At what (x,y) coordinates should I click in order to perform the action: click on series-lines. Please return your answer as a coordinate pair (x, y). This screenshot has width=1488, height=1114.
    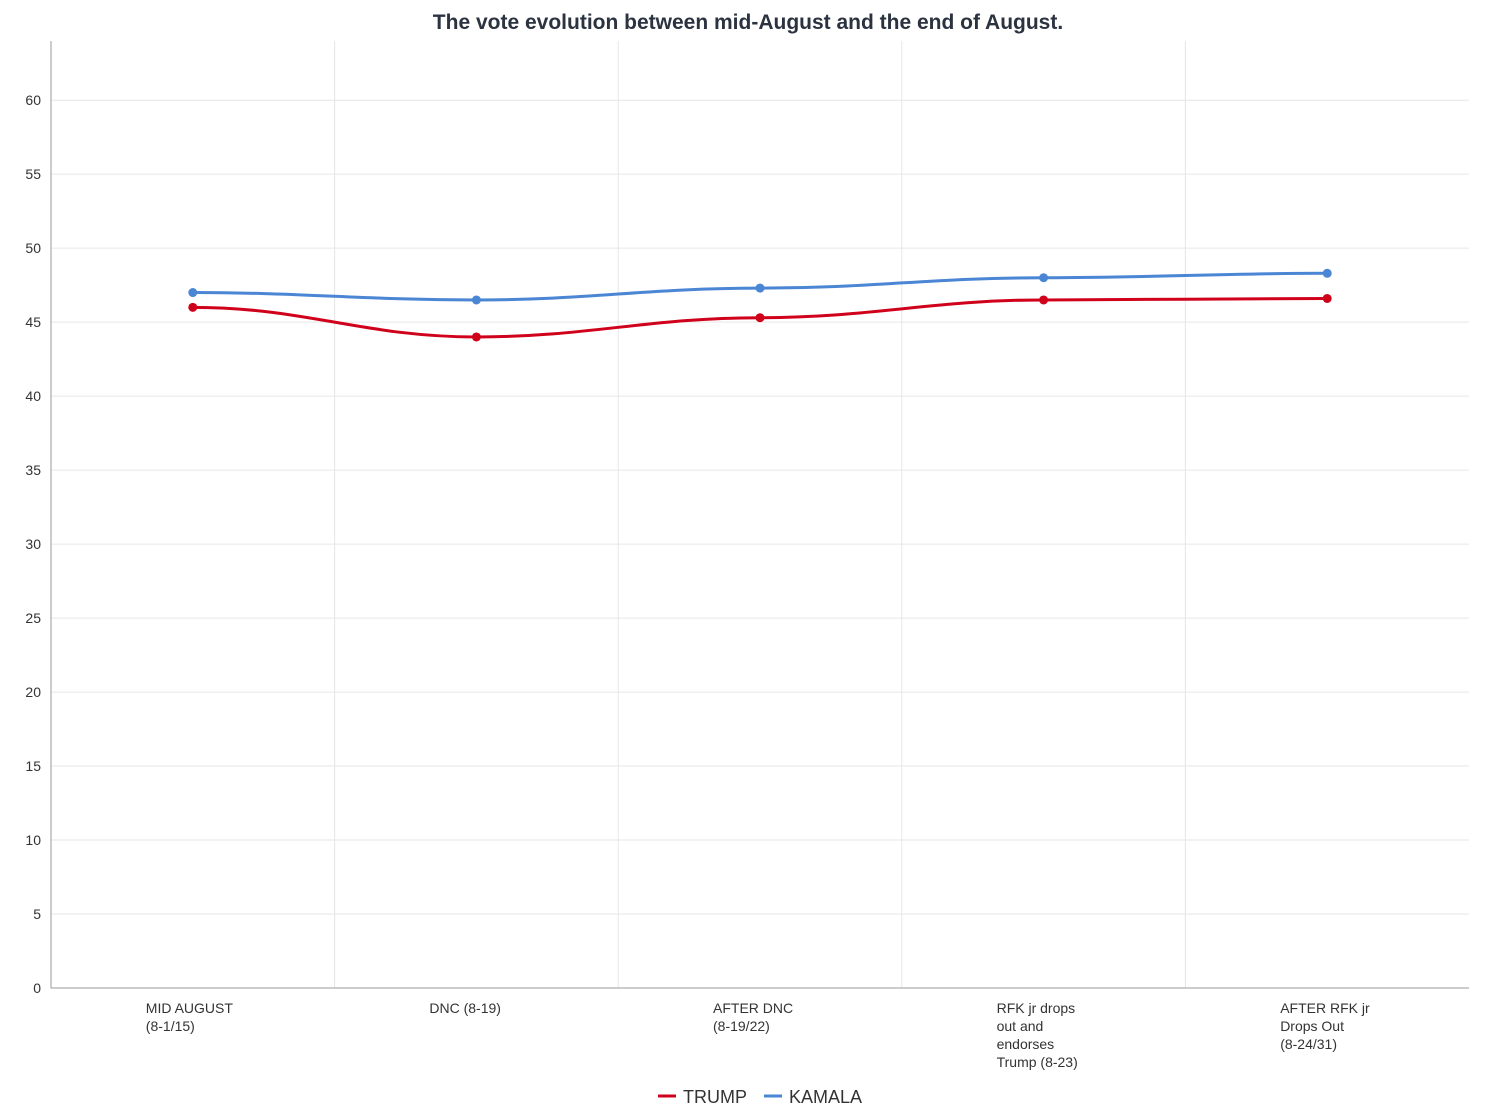
    Looking at the image, I should click on (760, 305).